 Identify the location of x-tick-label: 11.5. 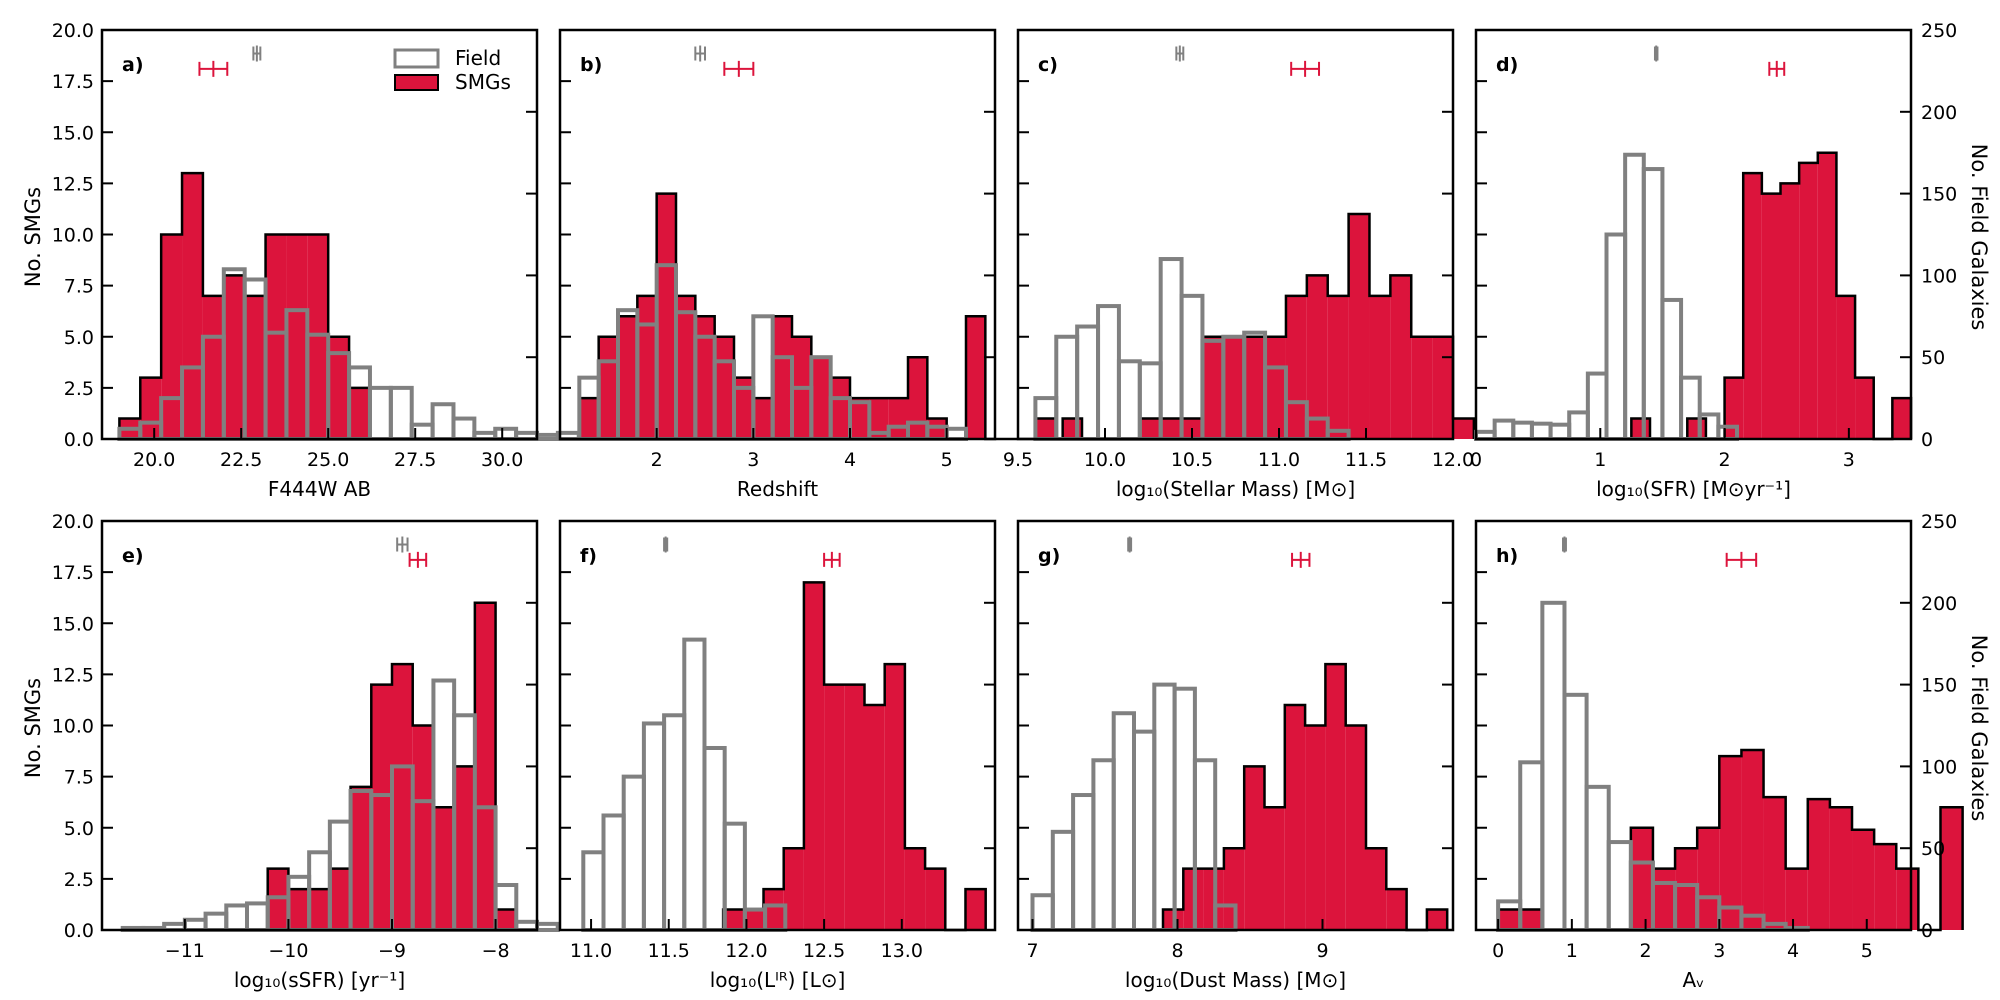
(1366, 460).